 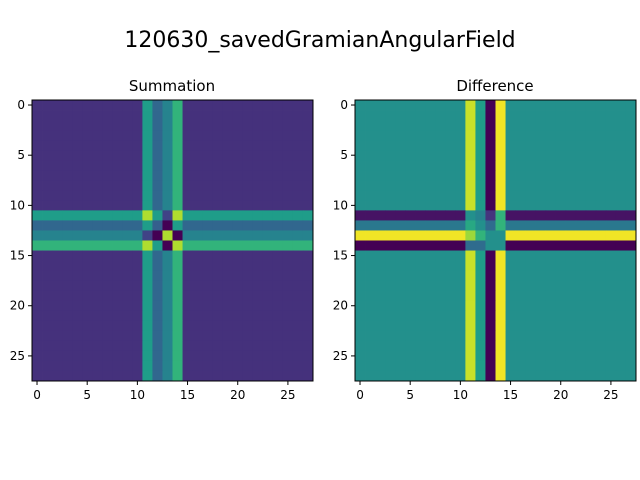 I want to click on x-tick-label: 10, so click(x=460, y=395).